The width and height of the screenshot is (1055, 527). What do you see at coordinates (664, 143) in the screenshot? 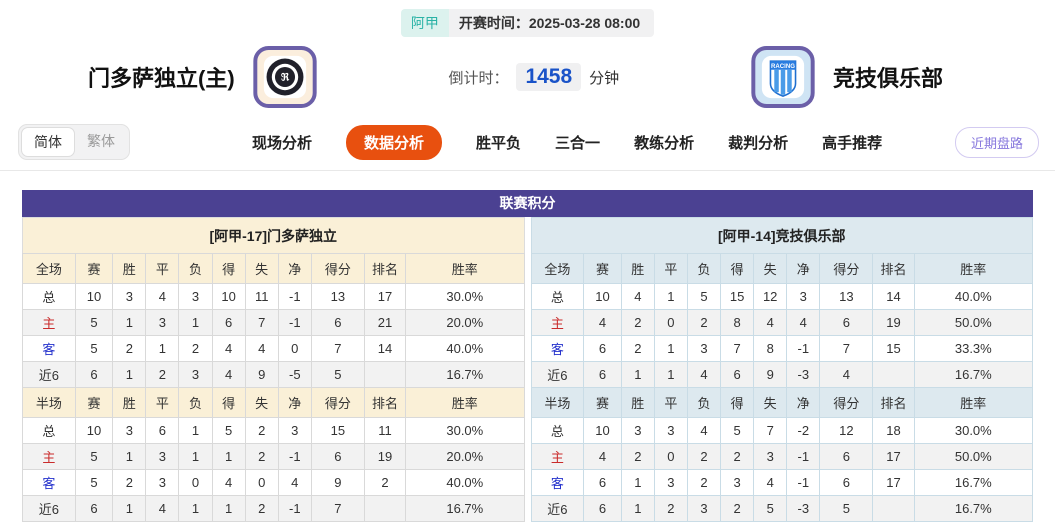
I see `nav-tab: 教练分析` at bounding box center [664, 143].